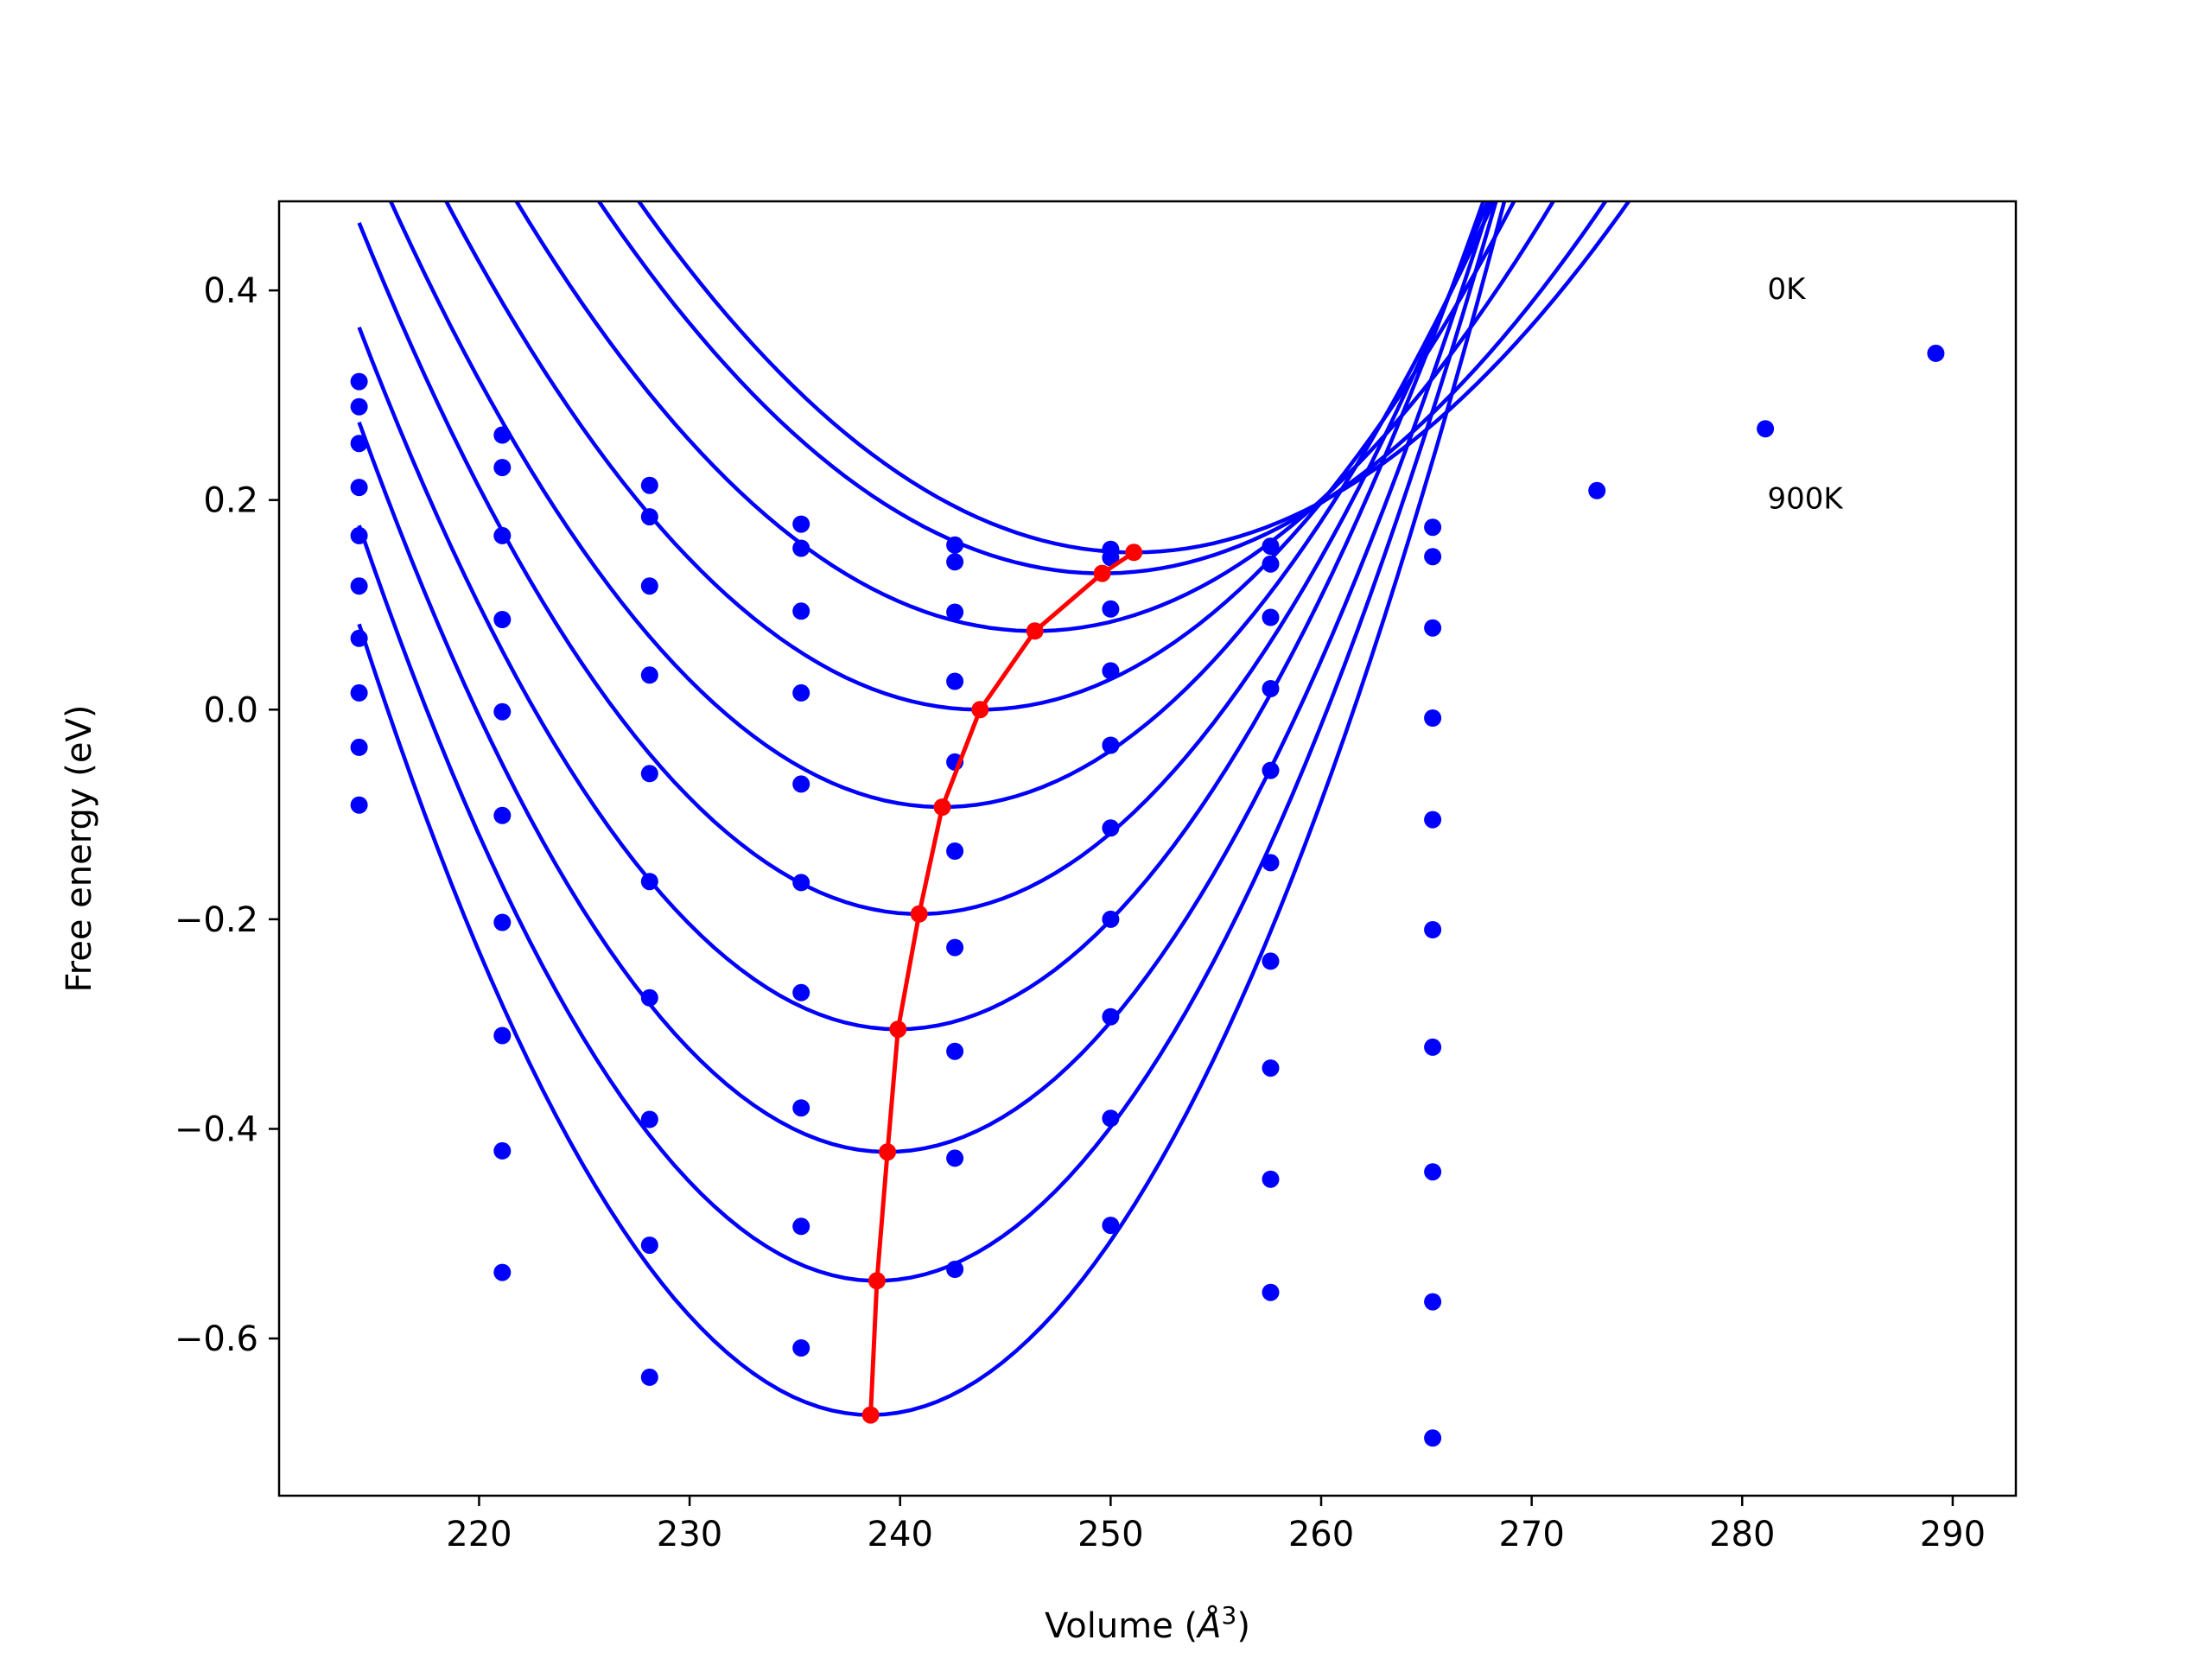 Image resolution: width=2212 pixels, height=1659 pixels. What do you see at coordinates (227, 815) in the screenshot?
I see `y-axis-ticks: −0.6 −0.4 −0.2 0.0 0.2 0.4` at bounding box center [227, 815].